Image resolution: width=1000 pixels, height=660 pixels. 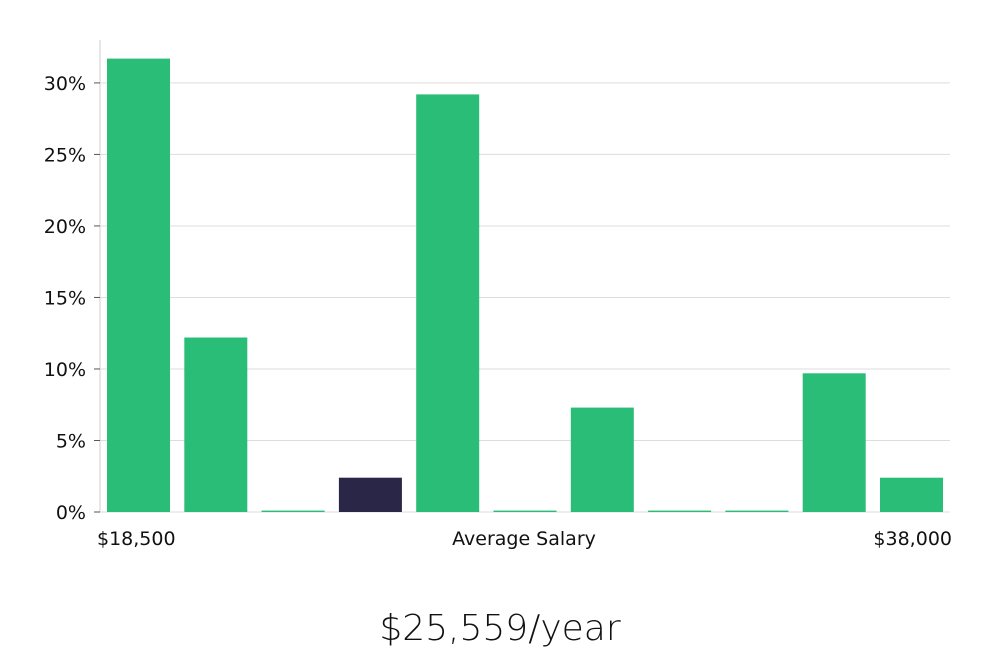 What do you see at coordinates (65, 84) in the screenshot?
I see `y-tick-label: 30%` at bounding box center [65, 84].